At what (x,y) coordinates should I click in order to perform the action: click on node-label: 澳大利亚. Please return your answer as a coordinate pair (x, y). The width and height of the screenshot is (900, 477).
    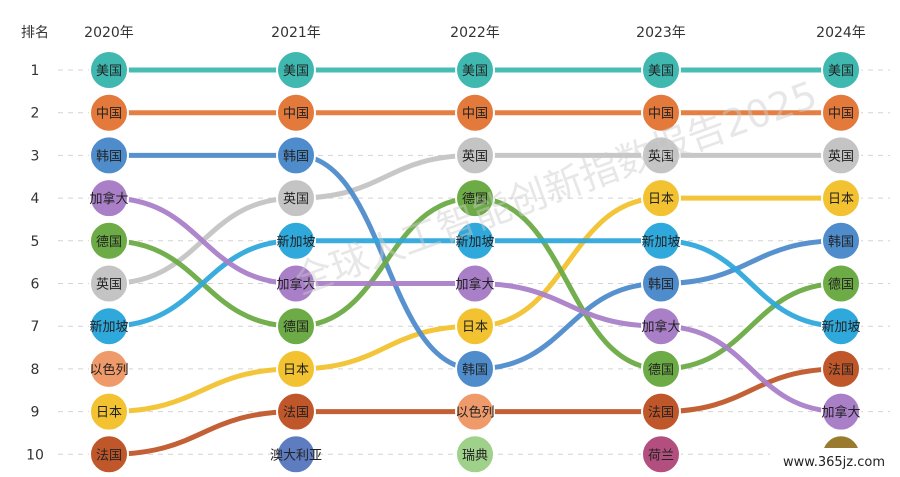
    Looking at the image, I should click on (296, 455).